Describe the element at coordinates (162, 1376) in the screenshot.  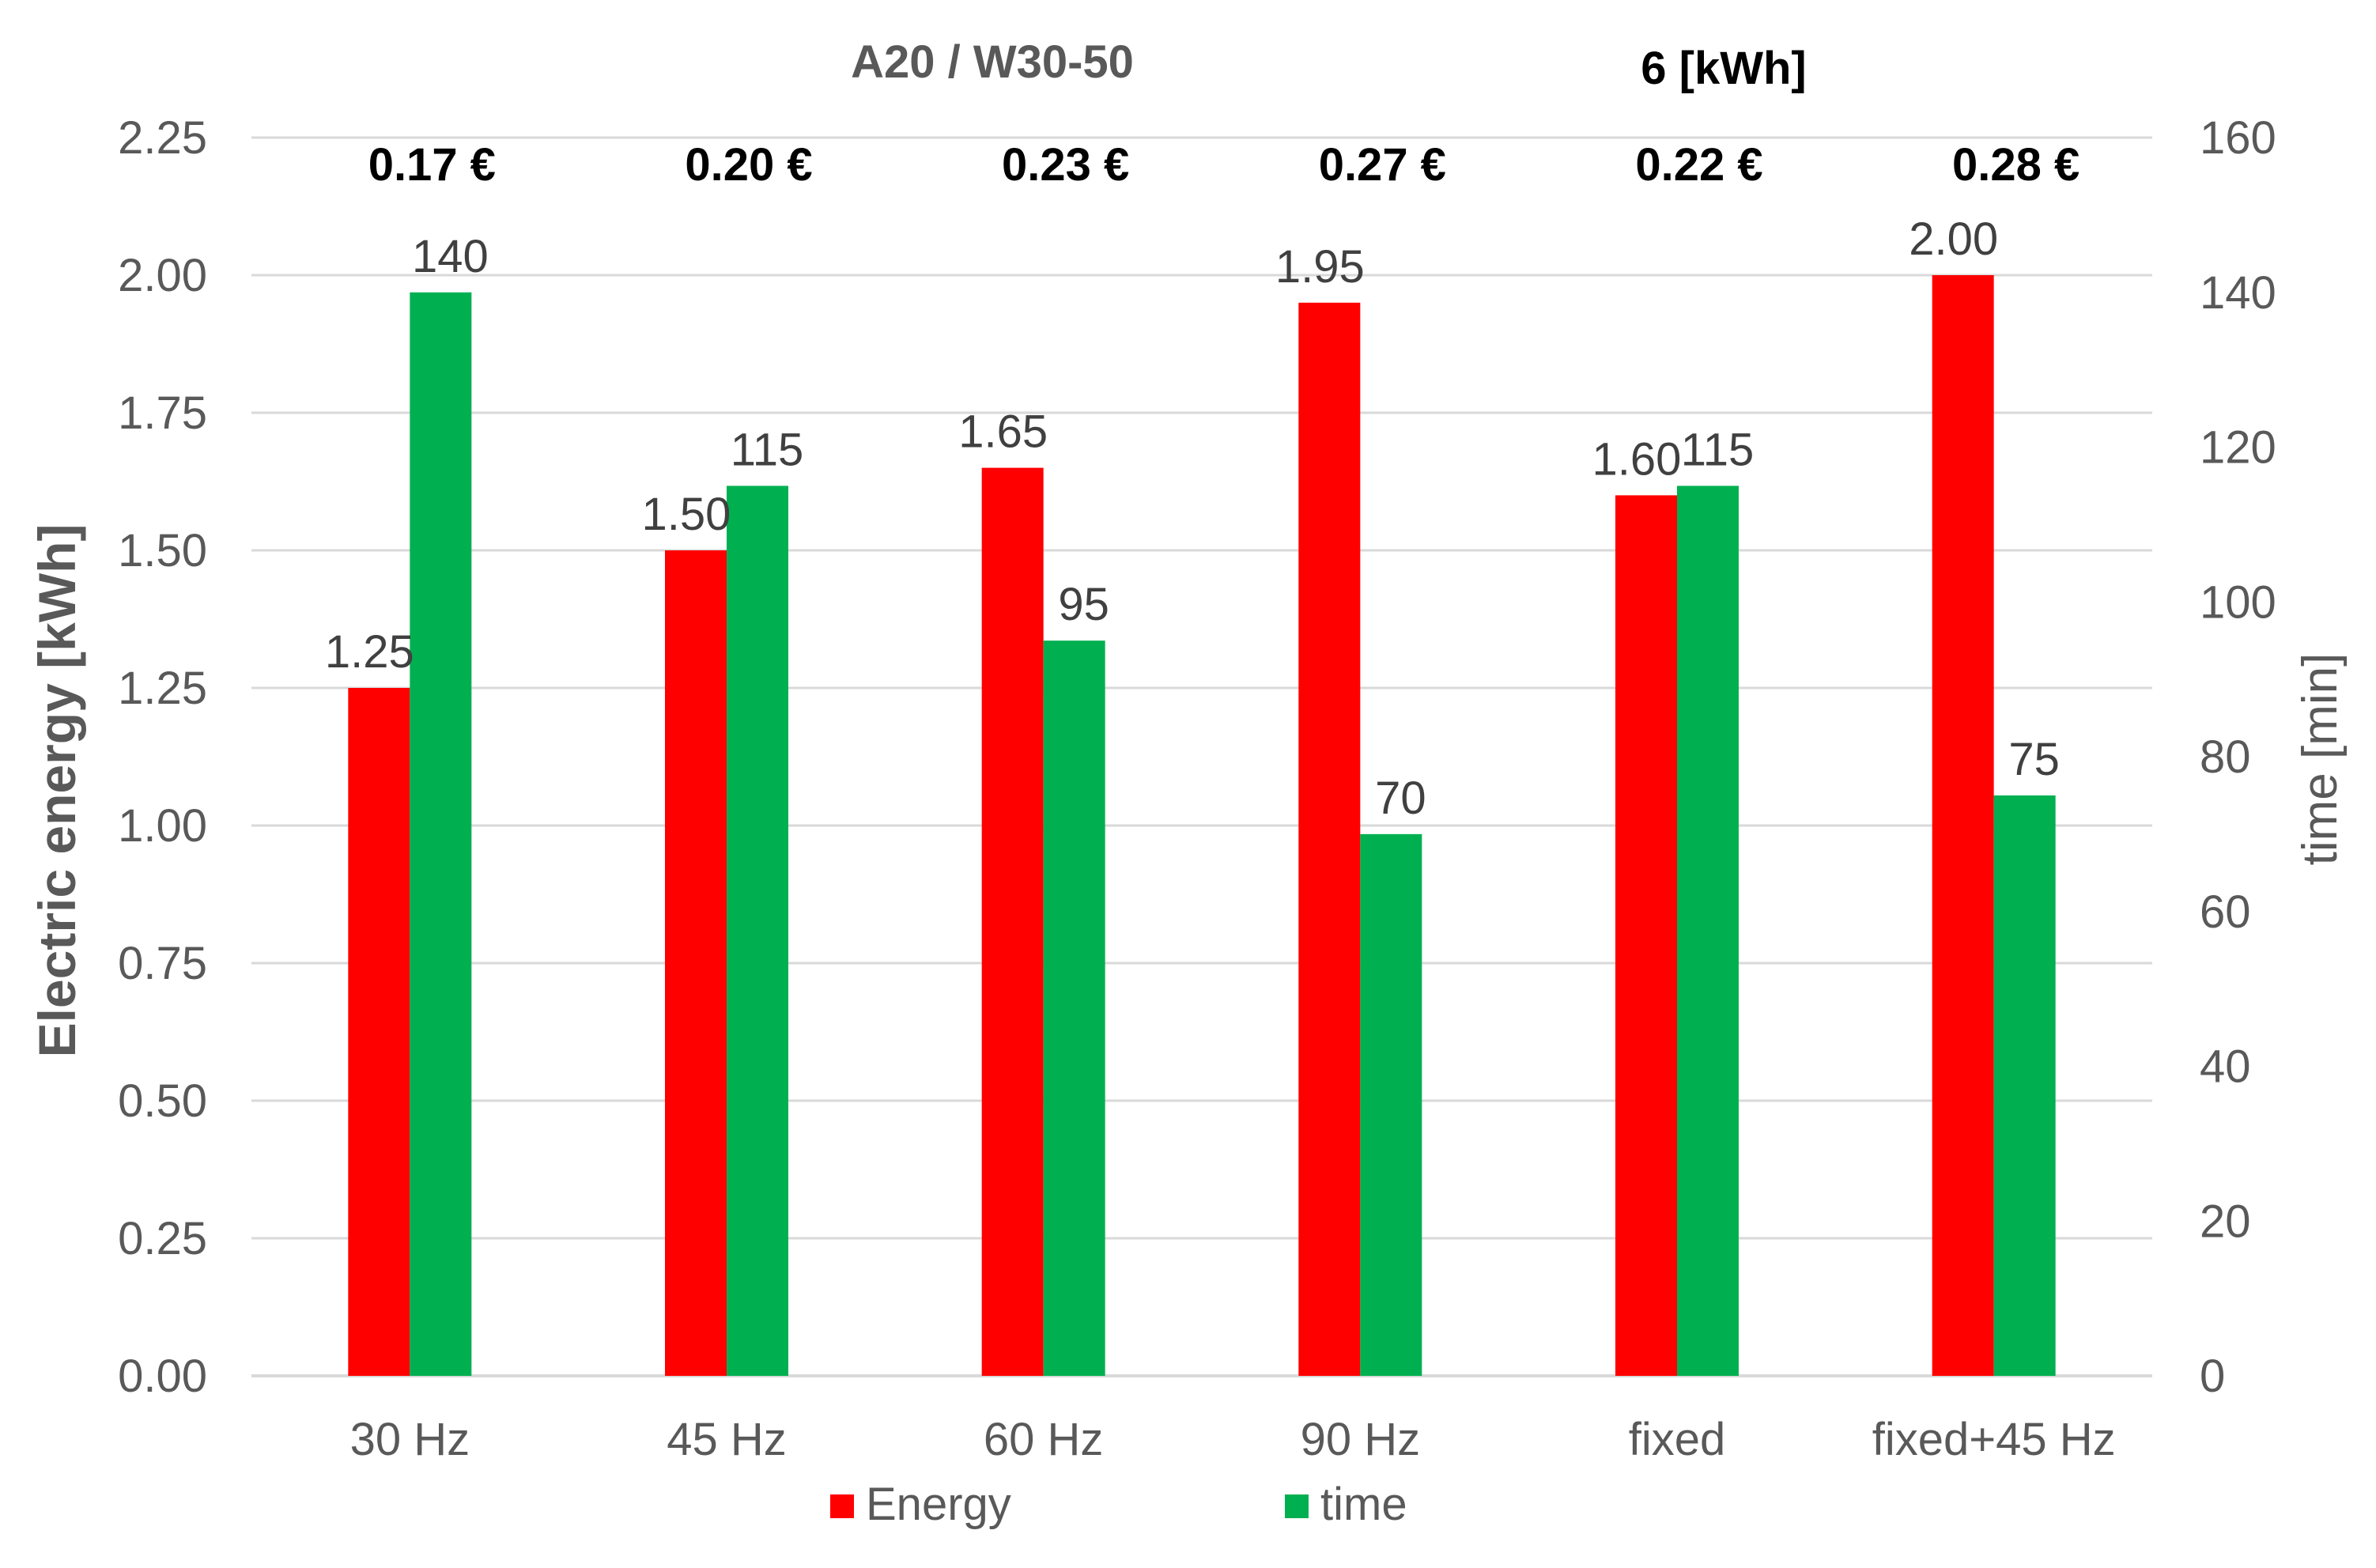
I see `y-left-tick-label: 0.00` at that location.